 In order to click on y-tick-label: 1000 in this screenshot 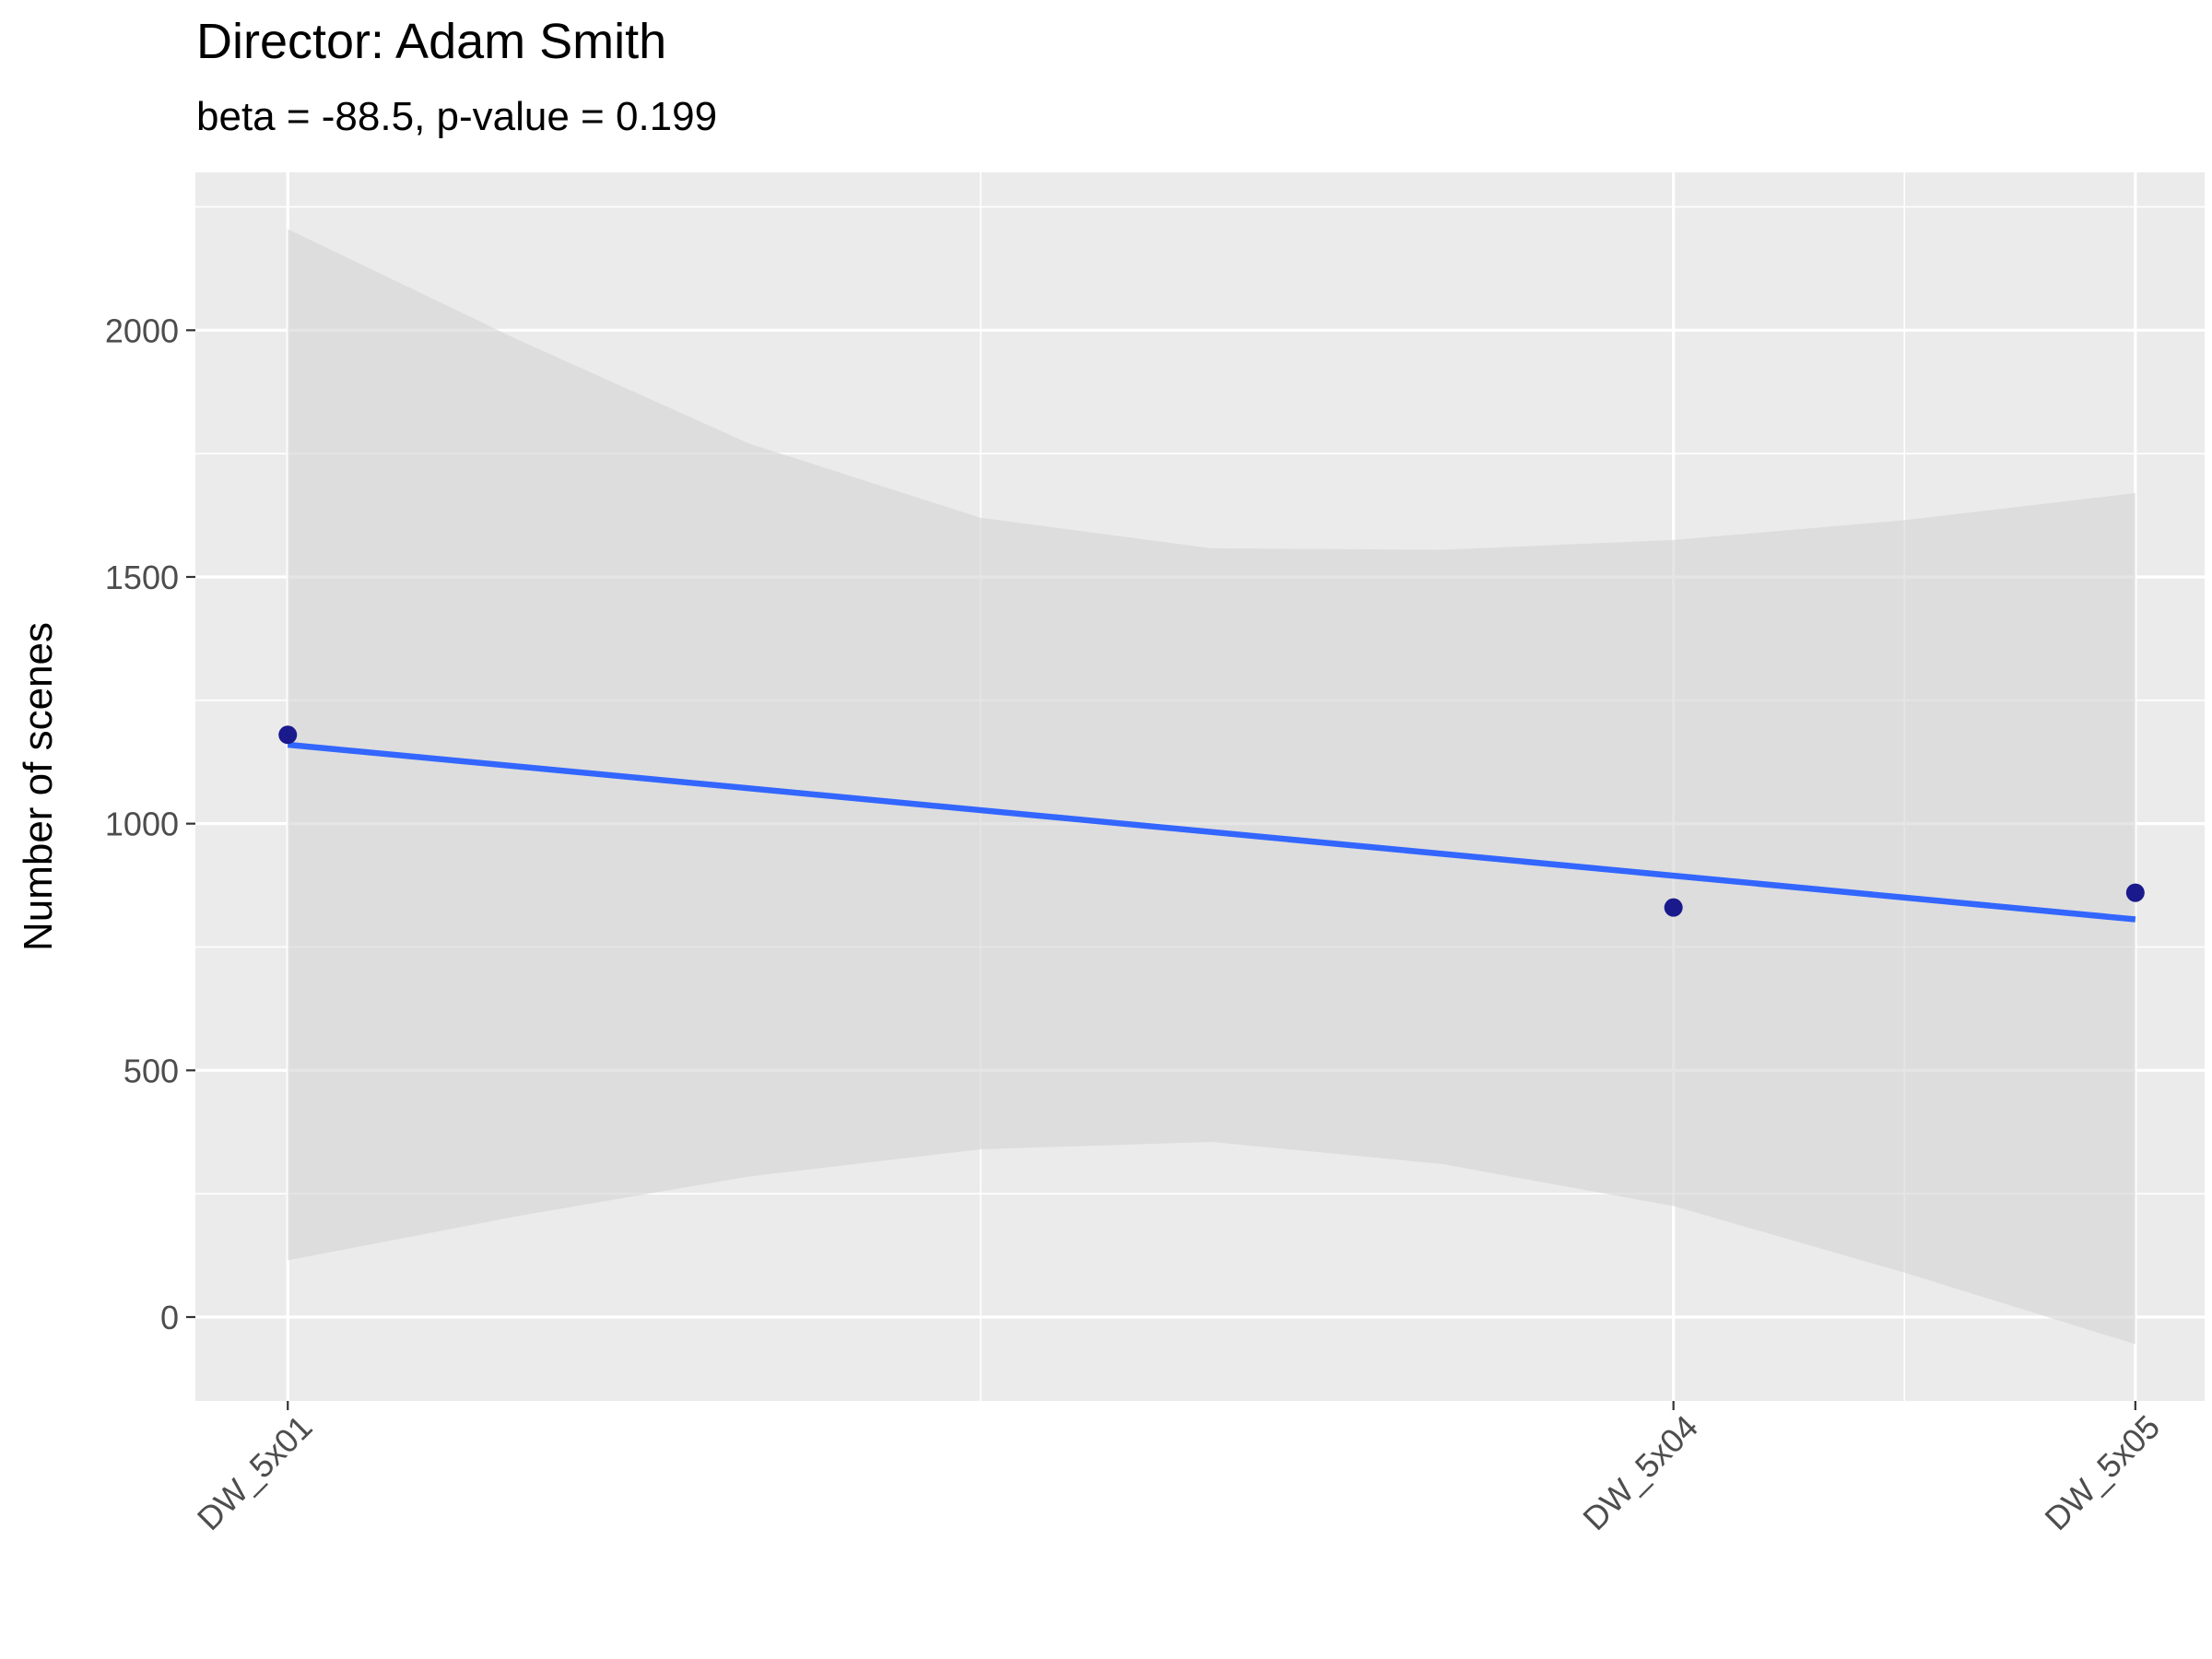, I will do `click(142, 824)`.